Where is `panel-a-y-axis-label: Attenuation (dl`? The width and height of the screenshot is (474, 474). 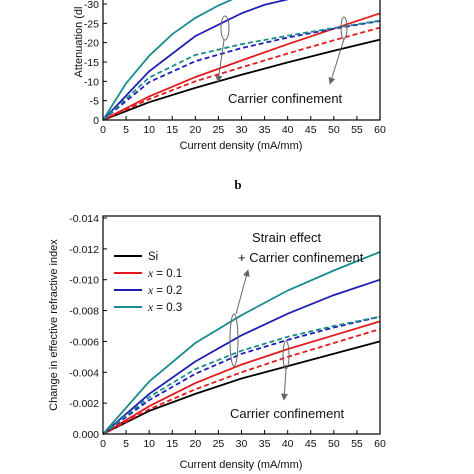
panel-a-y-axis-label: Attenuation (dl is located at coordinates (79, 42).